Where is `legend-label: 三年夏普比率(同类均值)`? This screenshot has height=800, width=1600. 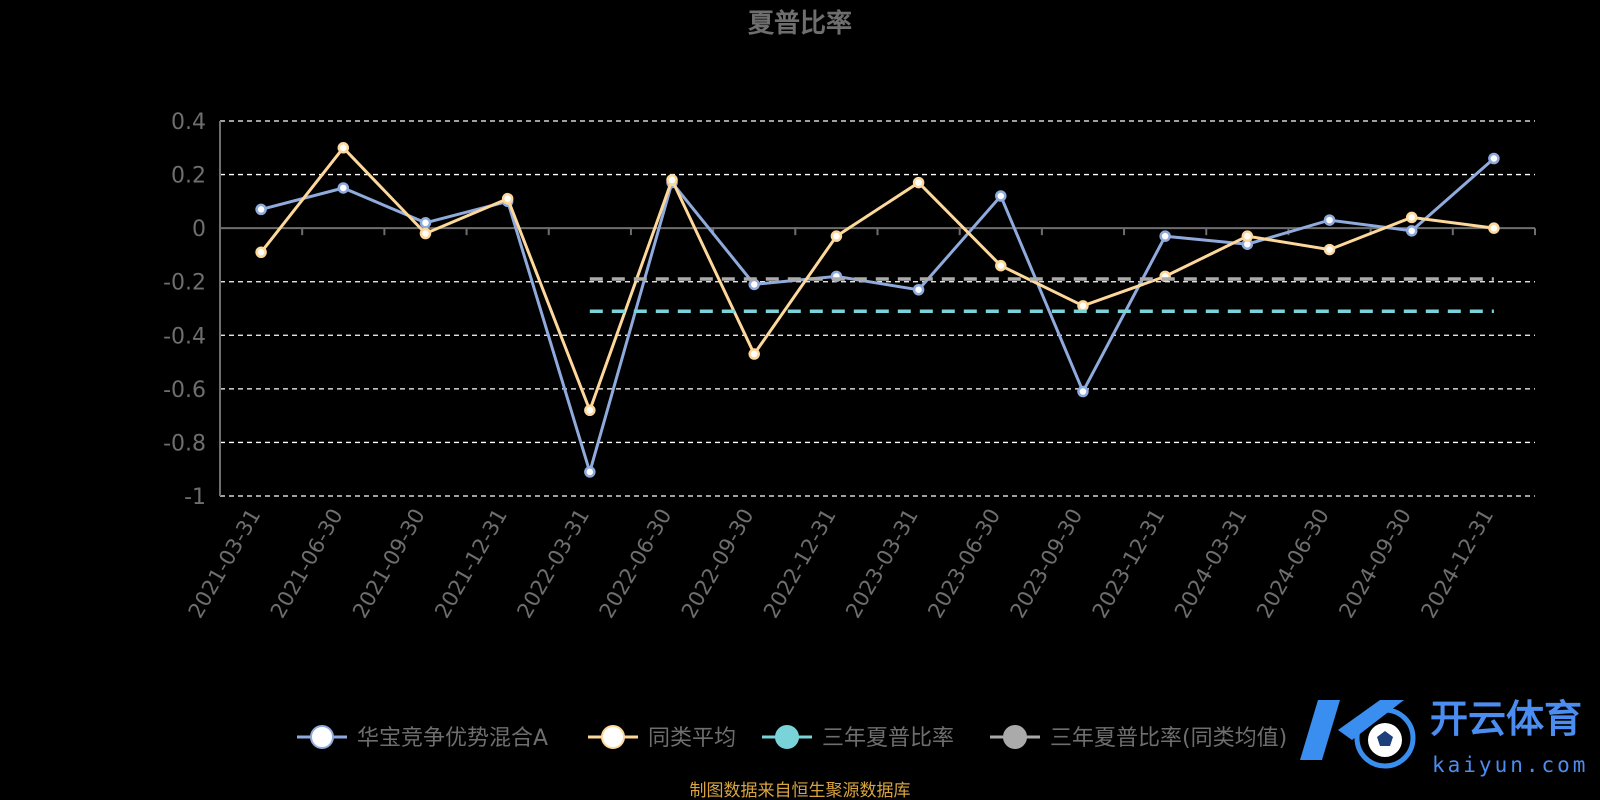
legend-label: 三年夏普比率(同类均值) is located at coordinates (1168, 738).